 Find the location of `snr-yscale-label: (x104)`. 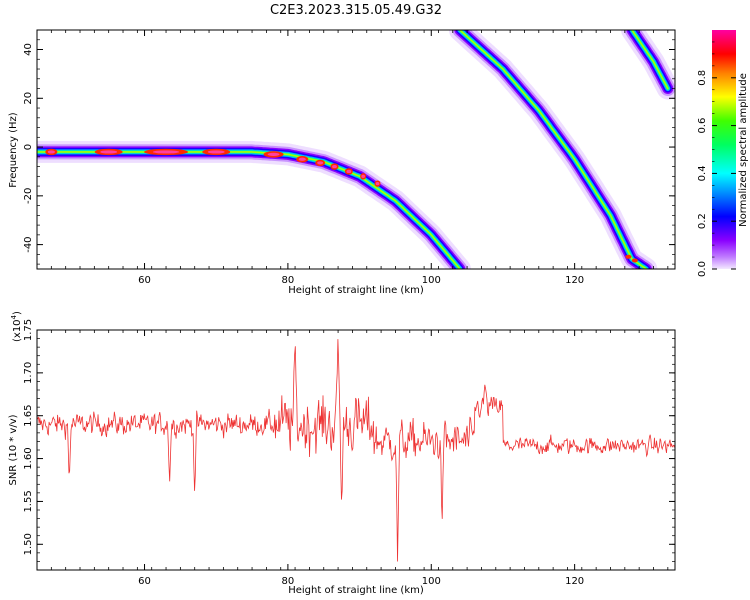

snr-yscale-label: (x104) is located at coordinates (16, 326).